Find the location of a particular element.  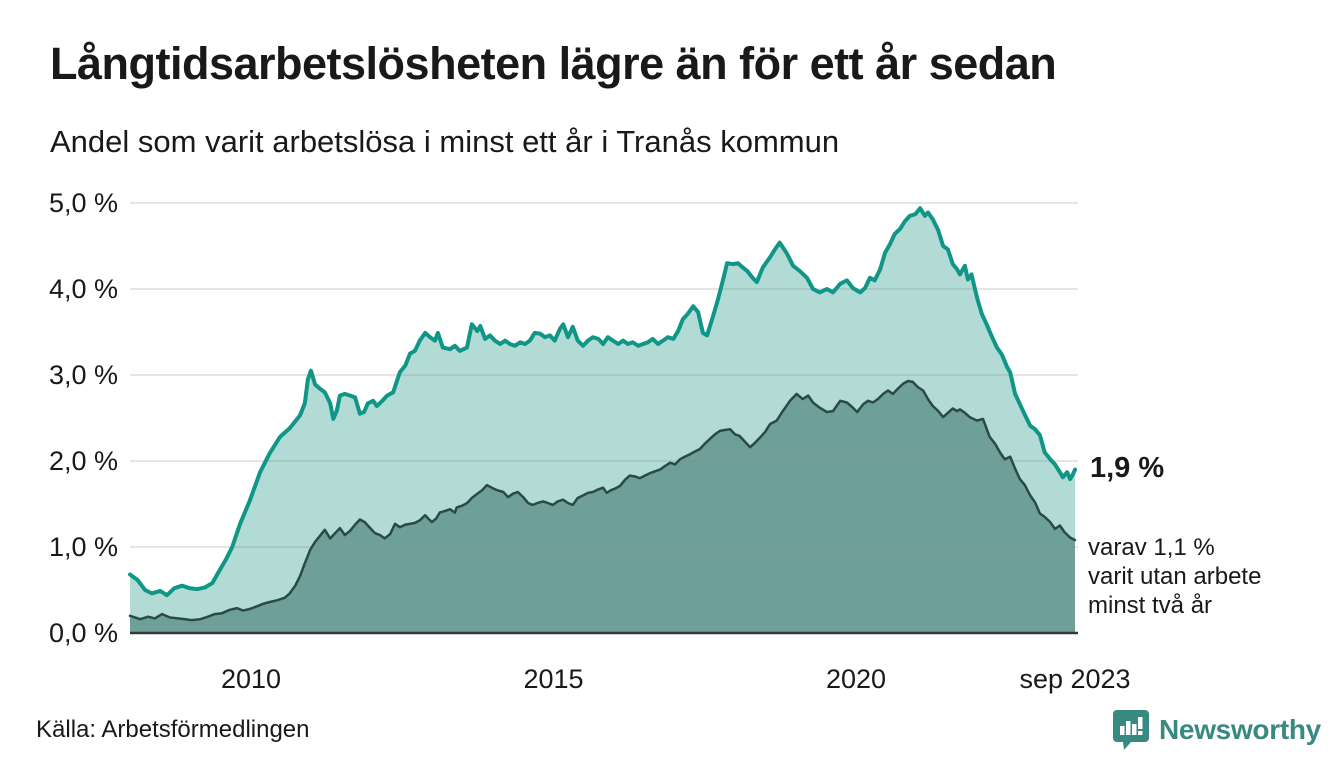

x-tick-label: 2015 is located at coordinates (553, 679).